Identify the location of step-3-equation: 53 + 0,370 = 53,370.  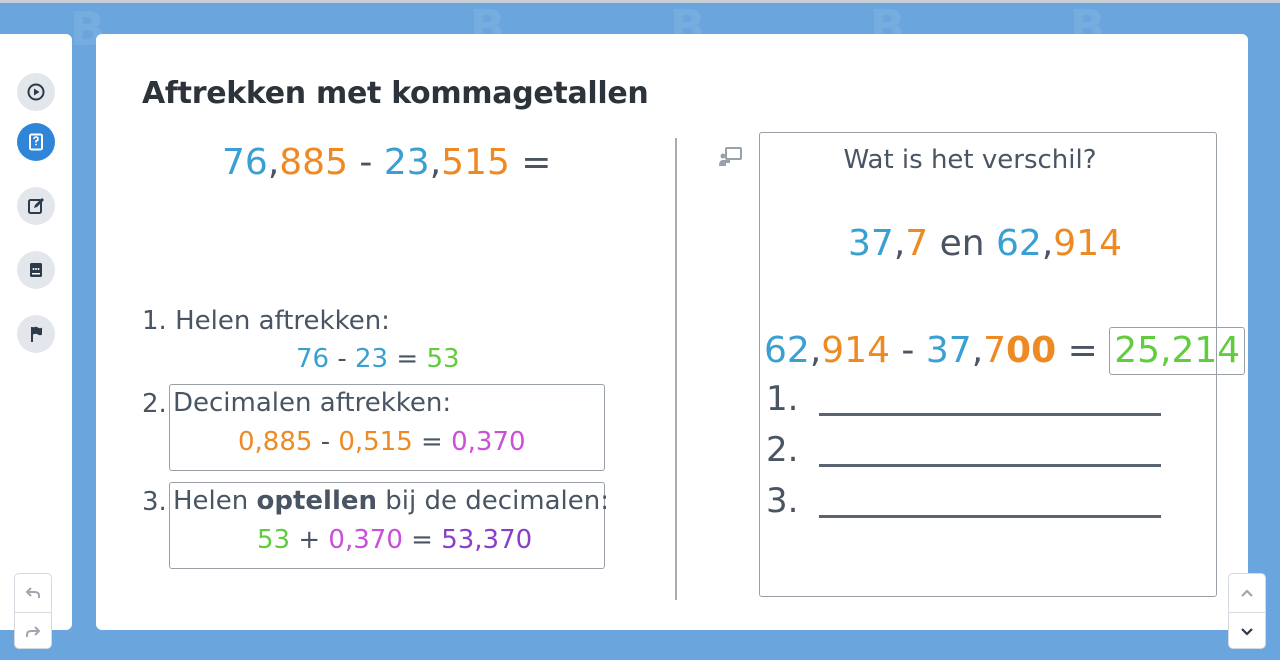
(394, 540).